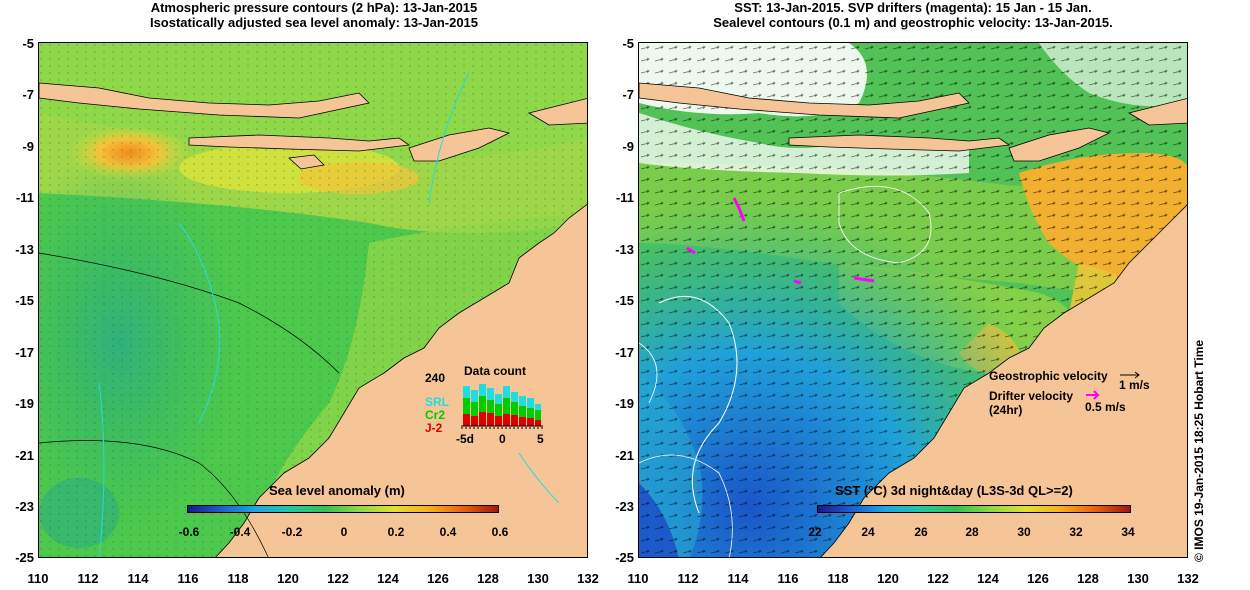 The height and width of the screenshot is (590, 1250). What do you see at coordinates (1188, 578) in the screenshot?
I see `right-xlabel: 132` at bounding box center [1188, 578].